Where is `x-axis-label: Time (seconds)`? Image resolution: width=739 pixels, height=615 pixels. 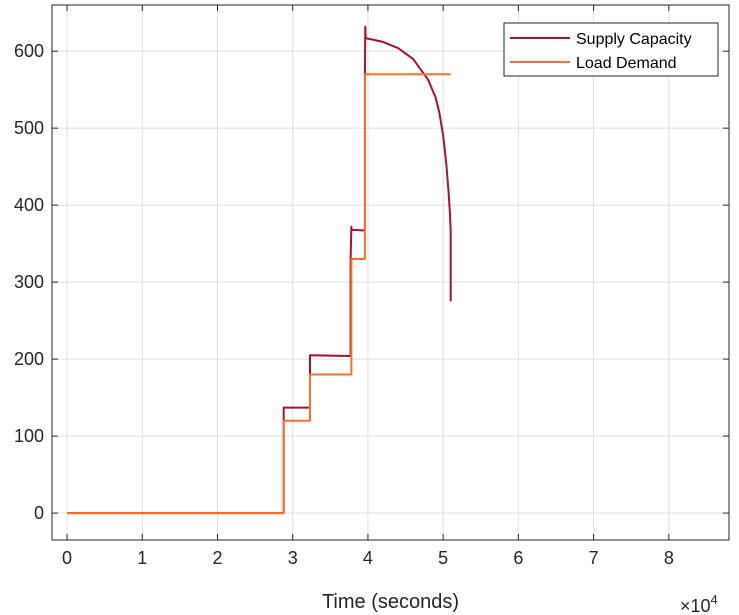 x-axis-label: Time (seconds) is located at coordinates (390, 602).